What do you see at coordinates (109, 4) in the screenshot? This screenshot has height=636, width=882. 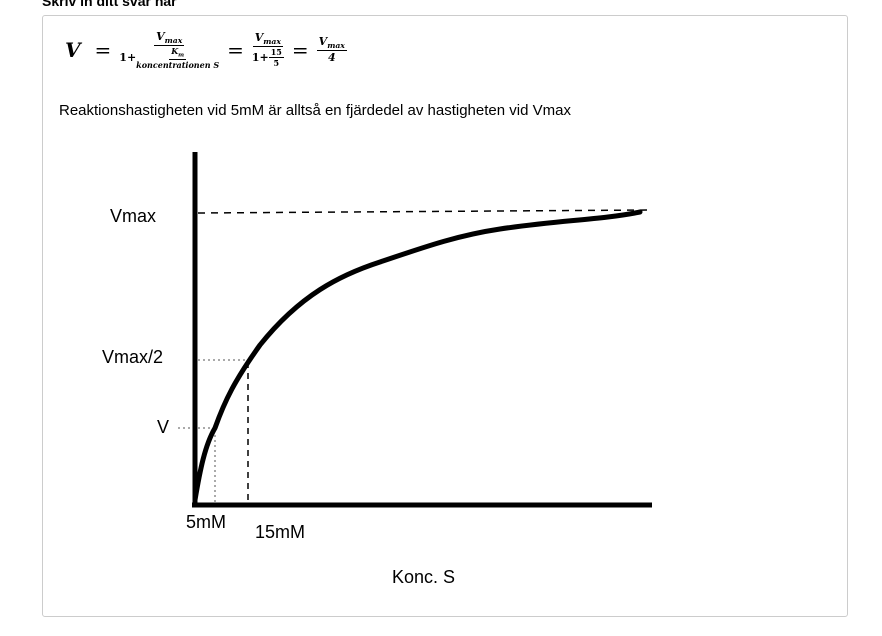 I see `header-title: Skriv in ditt svar här` at bounding box center [109, 4].